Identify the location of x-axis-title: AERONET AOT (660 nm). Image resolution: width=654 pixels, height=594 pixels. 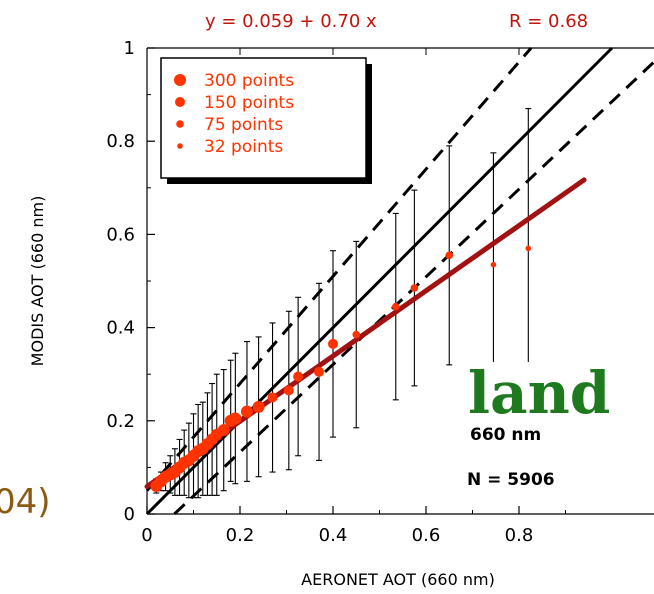
(398, 579).